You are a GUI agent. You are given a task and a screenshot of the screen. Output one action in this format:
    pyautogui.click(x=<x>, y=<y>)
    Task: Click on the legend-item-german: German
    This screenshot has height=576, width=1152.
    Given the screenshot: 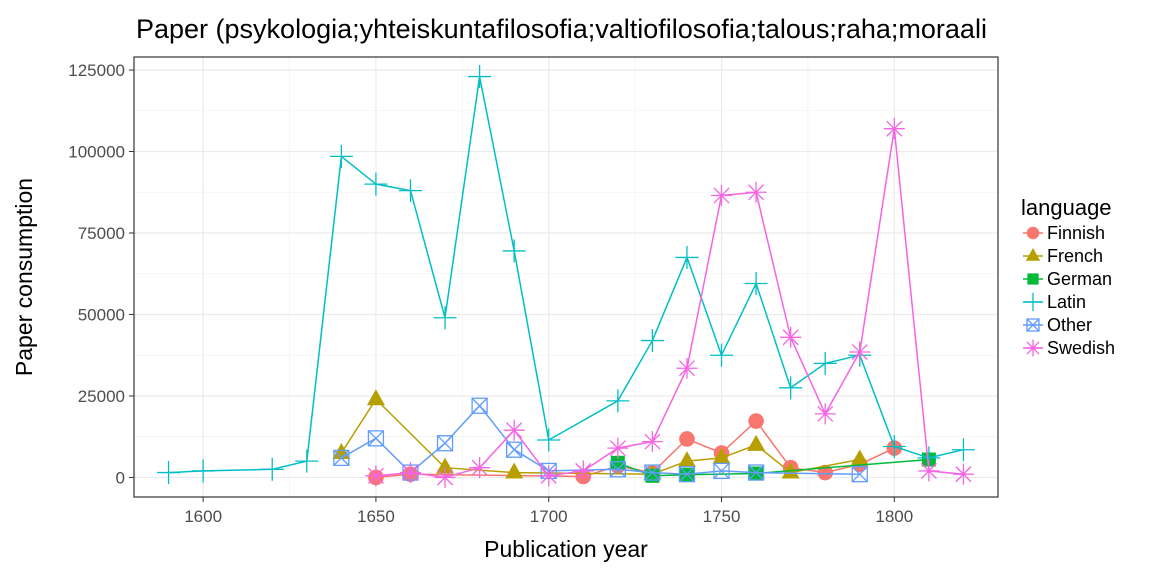 What is the action you would take?
    pyautogui.click(x=1067, y=279)
    